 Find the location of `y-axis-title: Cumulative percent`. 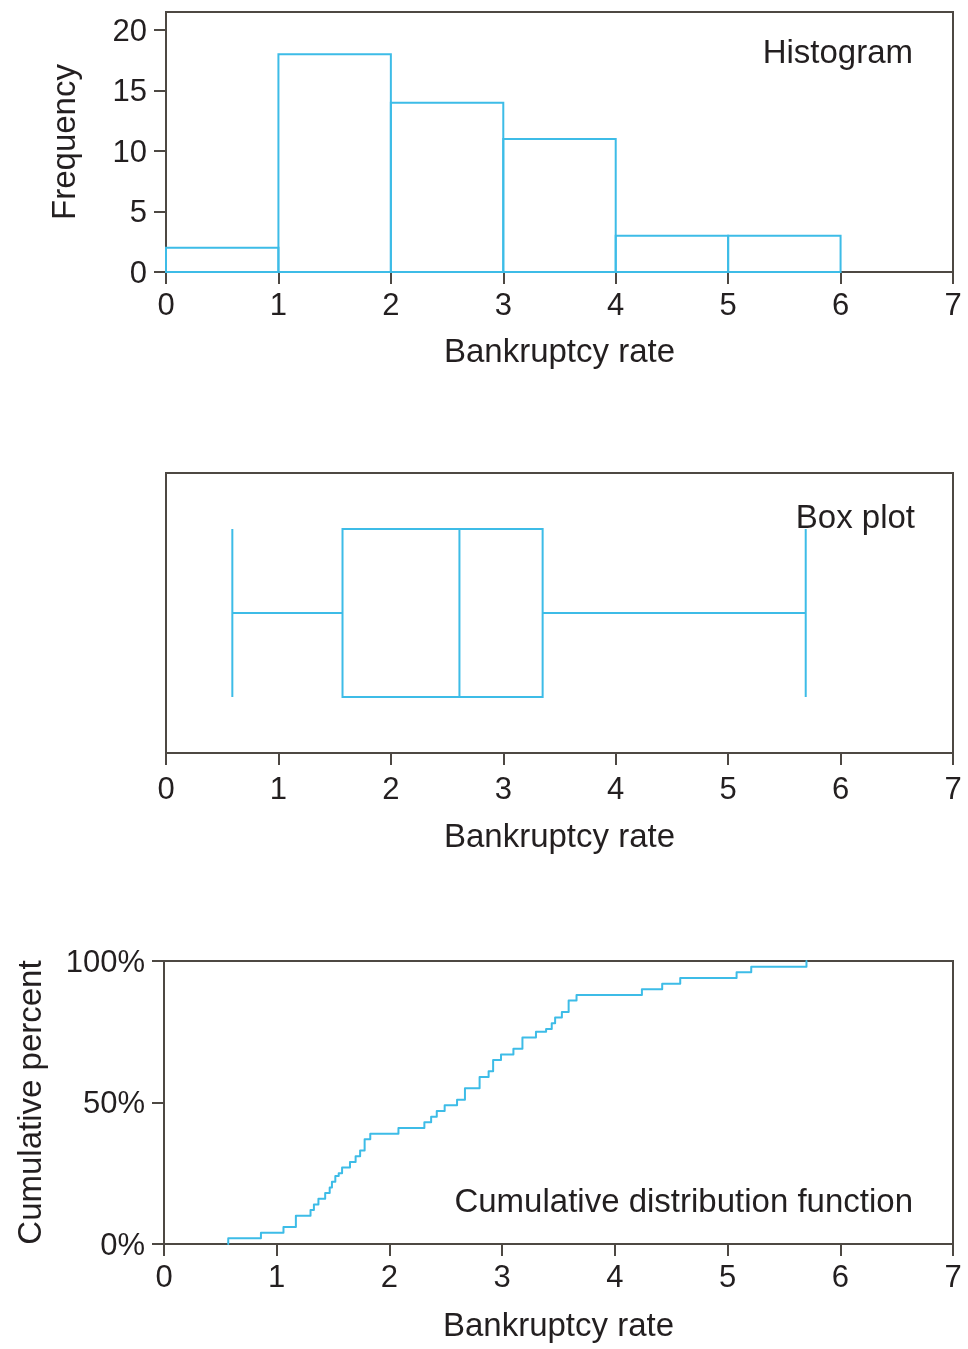

y-axis-title: Cumulative percent is located at coordinates (29, 1102).